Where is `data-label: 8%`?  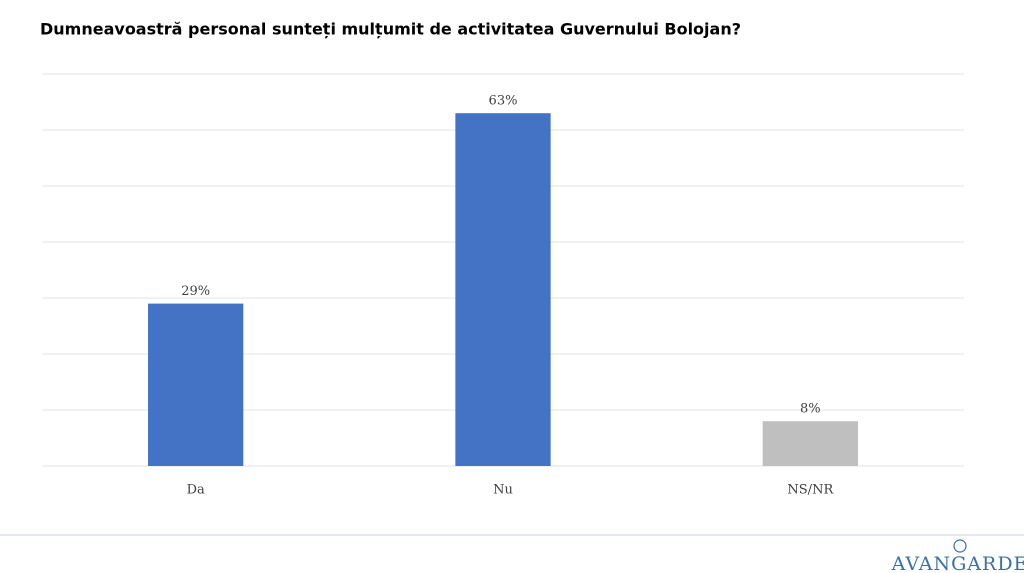 data-label: 8% is located at coordinates (810, 409).